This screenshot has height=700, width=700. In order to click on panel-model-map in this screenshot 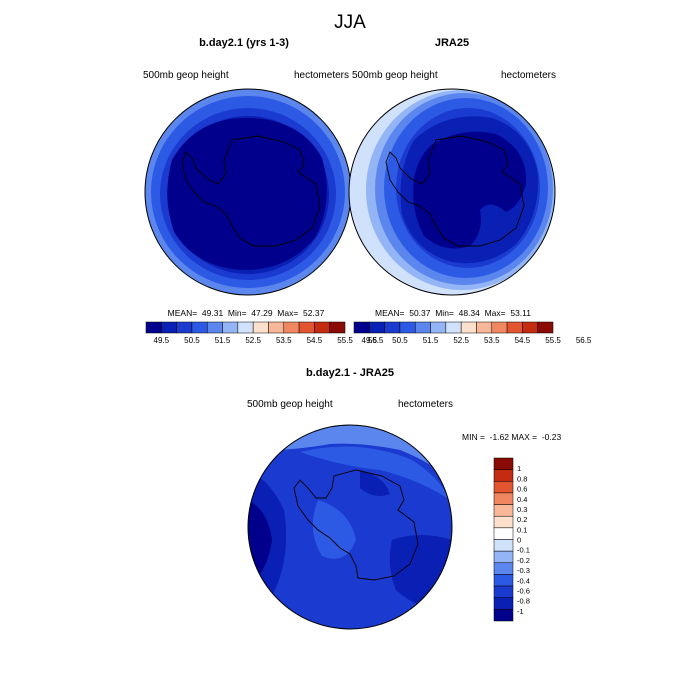, I will do `click(248, 192)`.